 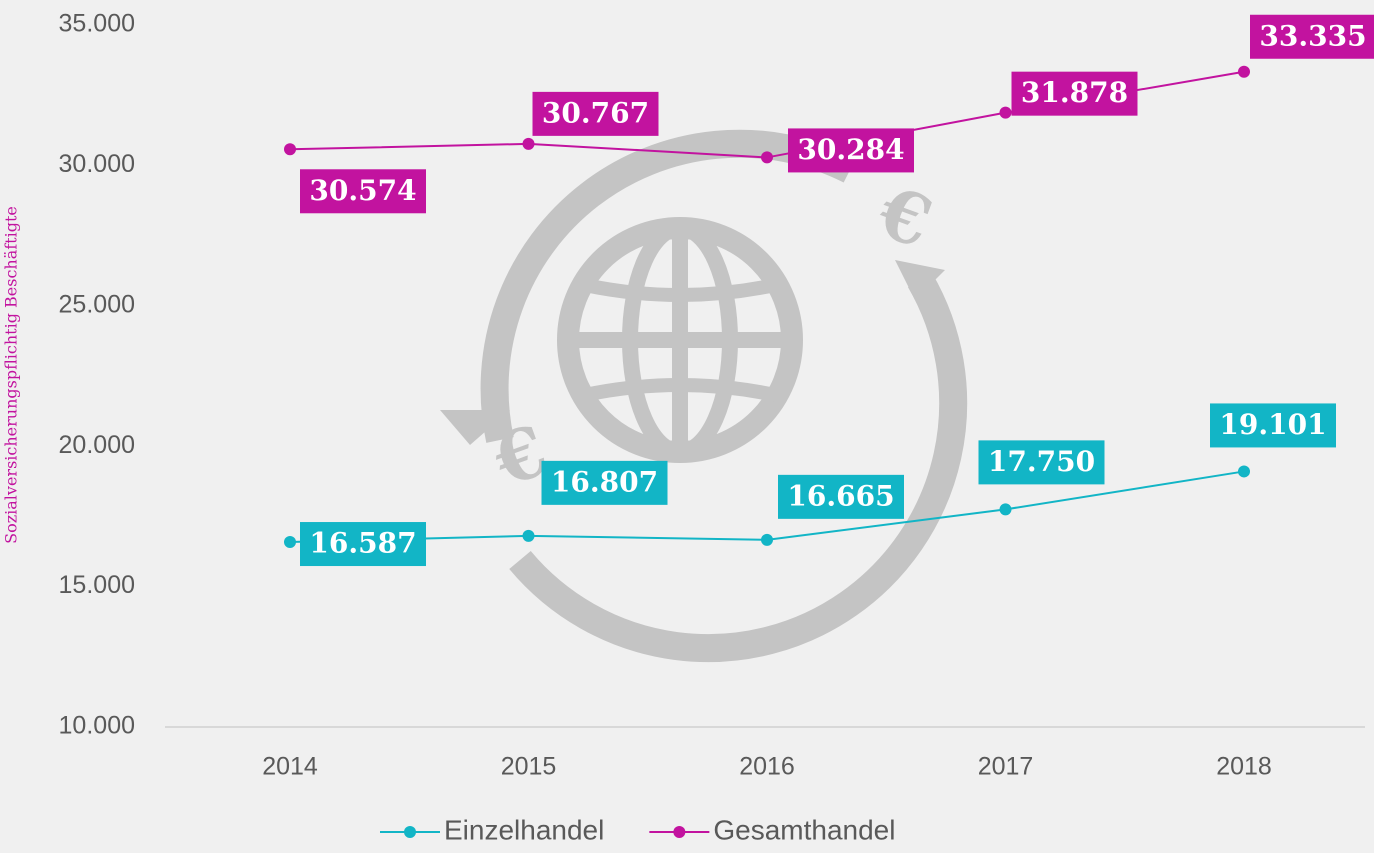 I want to click on y-tick-label: 35.000, so click(x=97, y=24).